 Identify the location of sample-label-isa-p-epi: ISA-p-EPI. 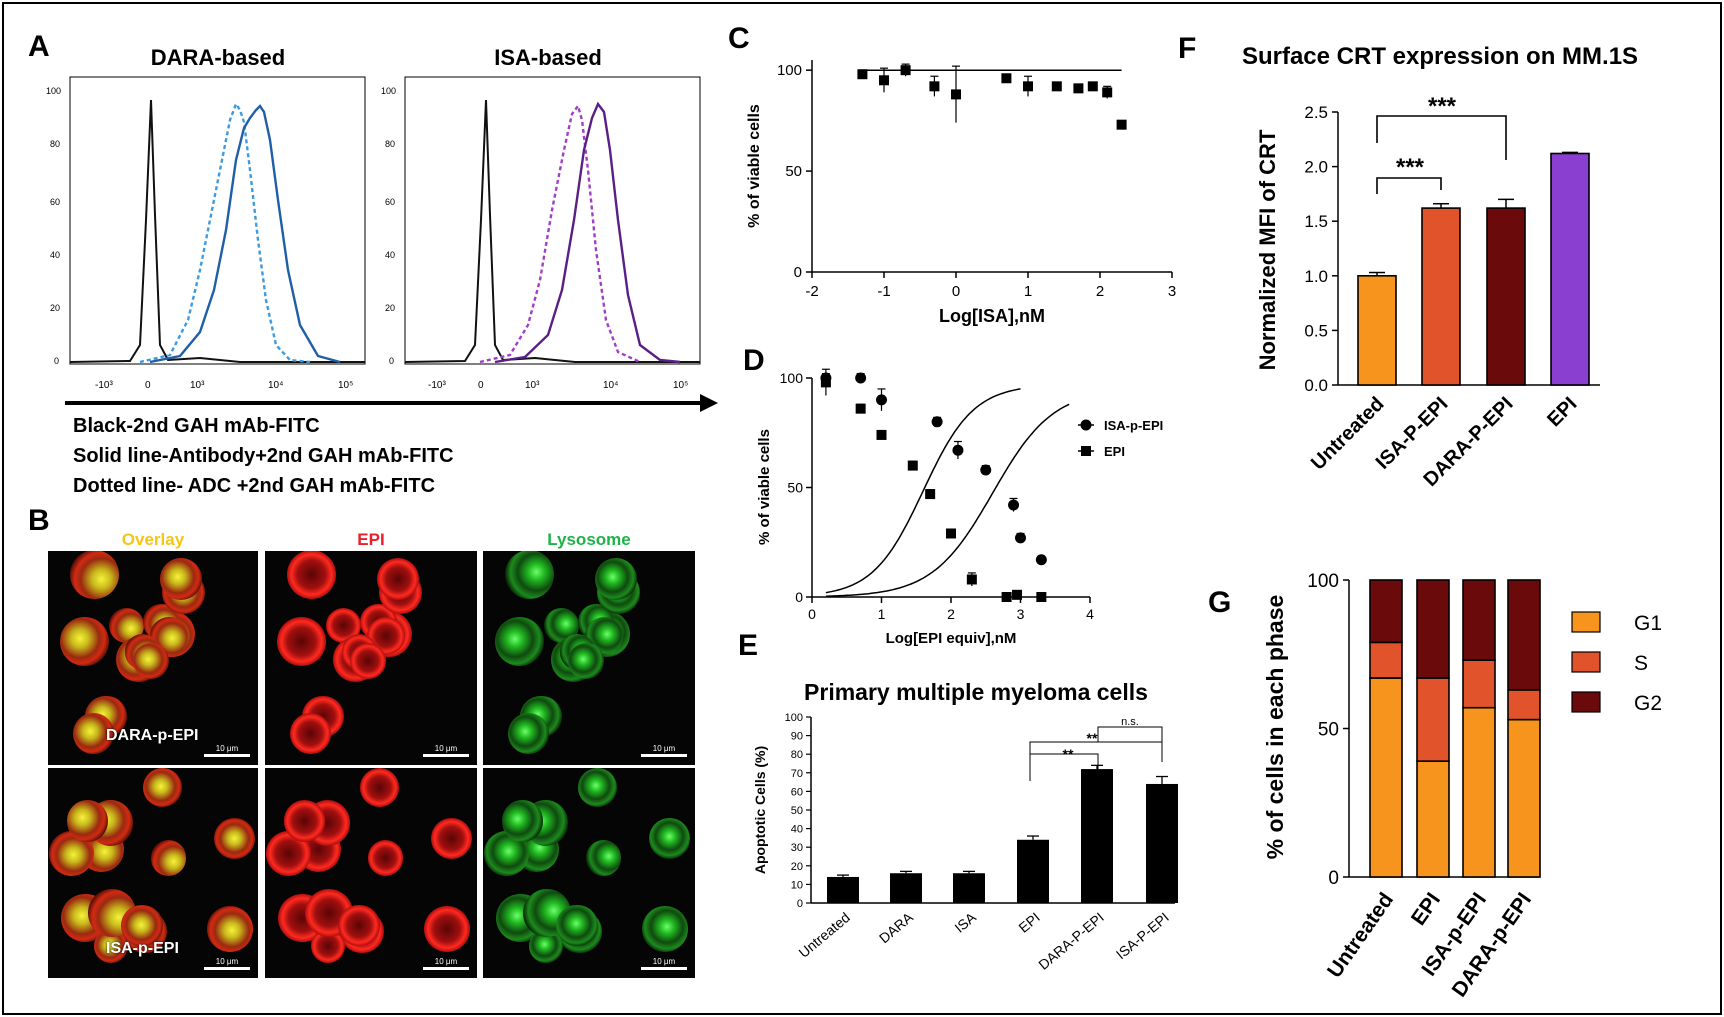
(142, 948).